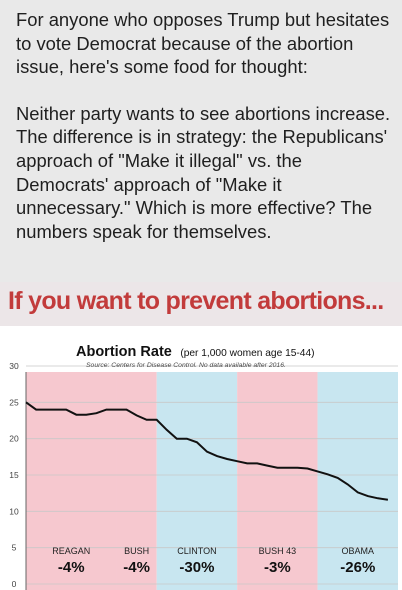 This screenshot has height=590, width=402. What do you see at coordinates (14, 402) in the screenshot?
I see `y-tick-label-5: 25` at bounding box center [14, 402].